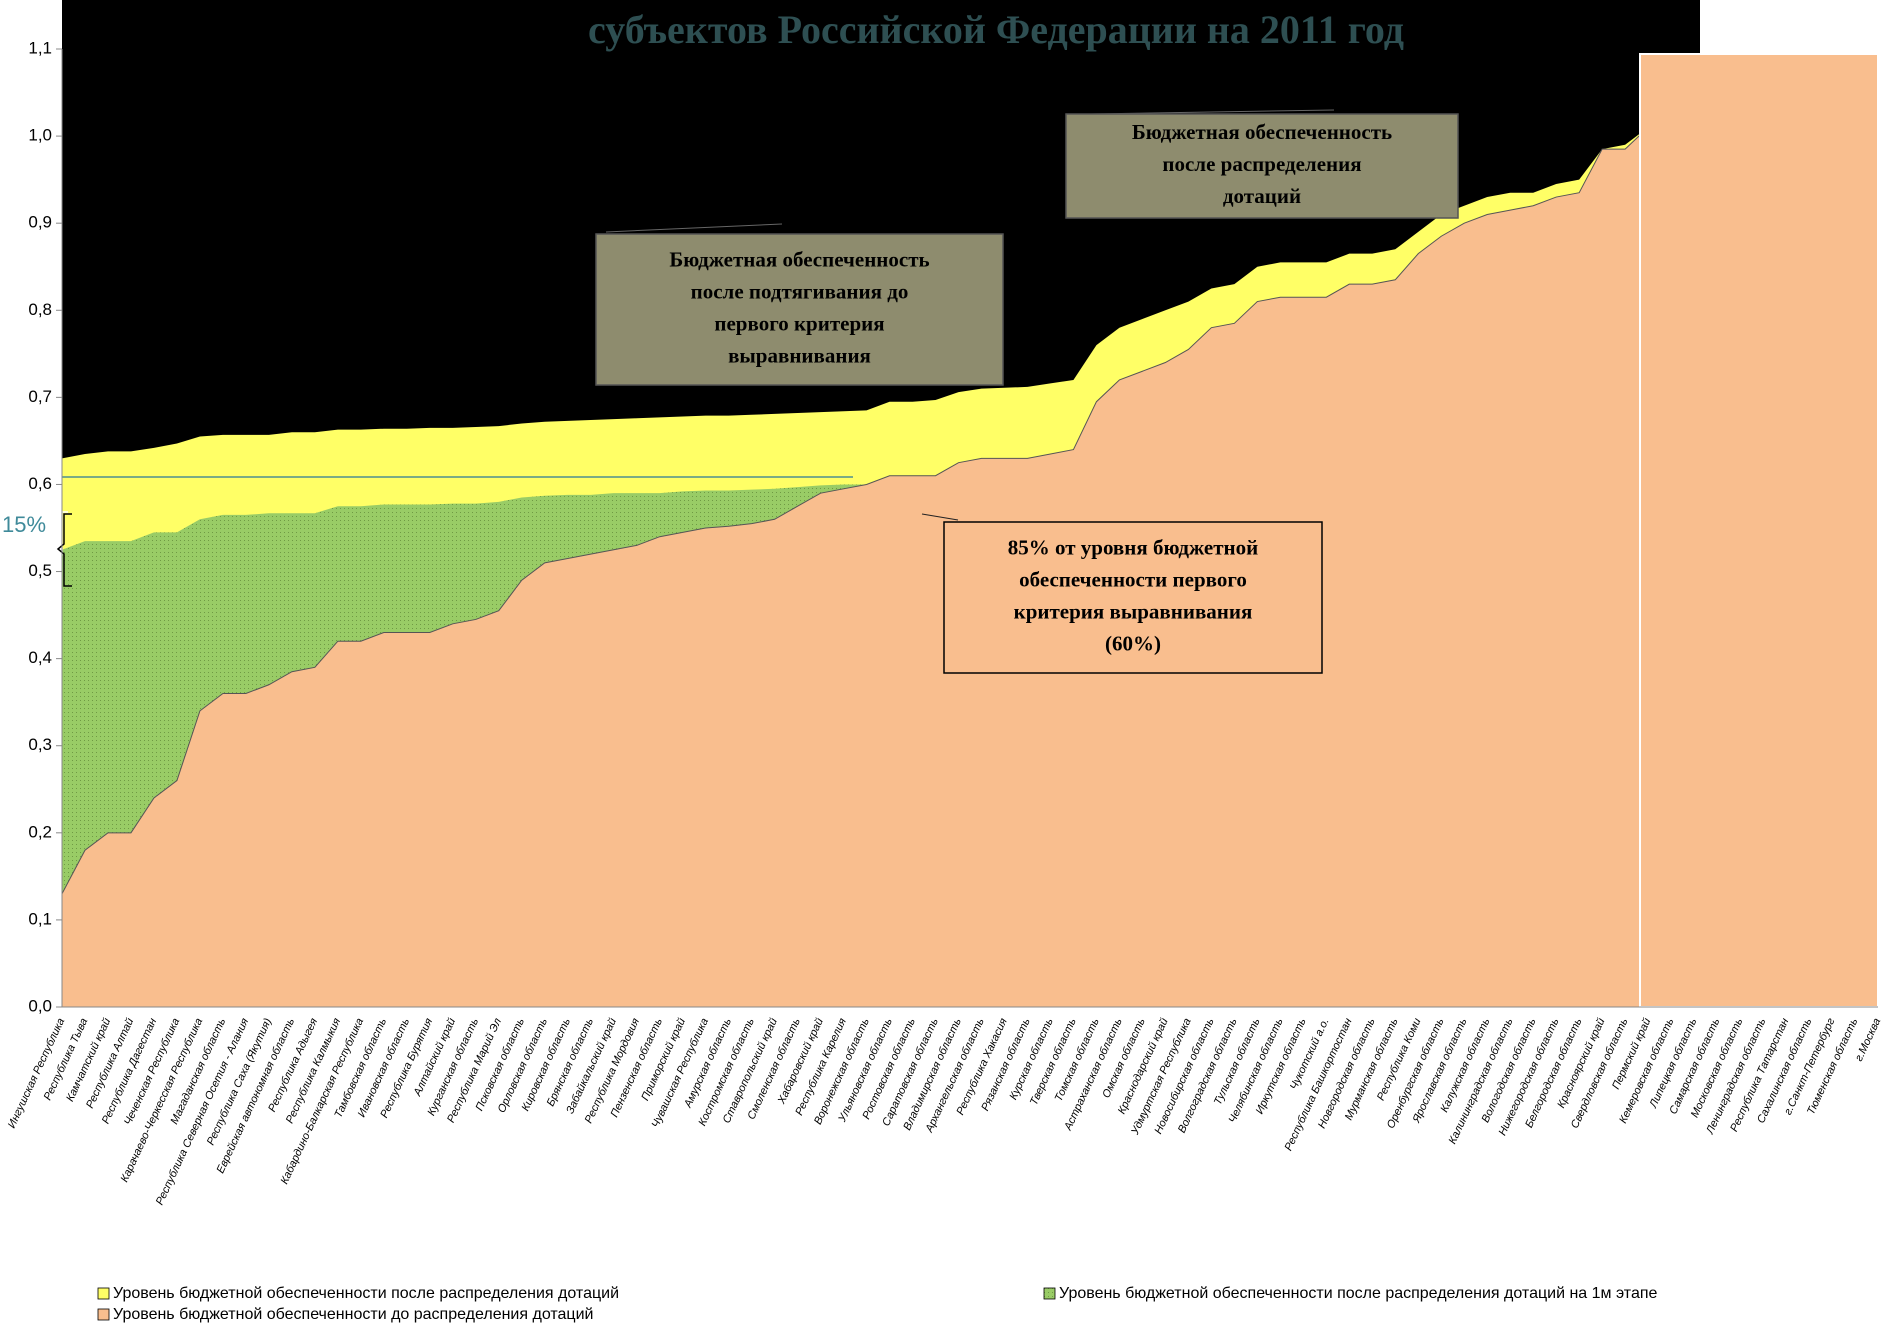  I want to click on bracket, so click(64, 550).